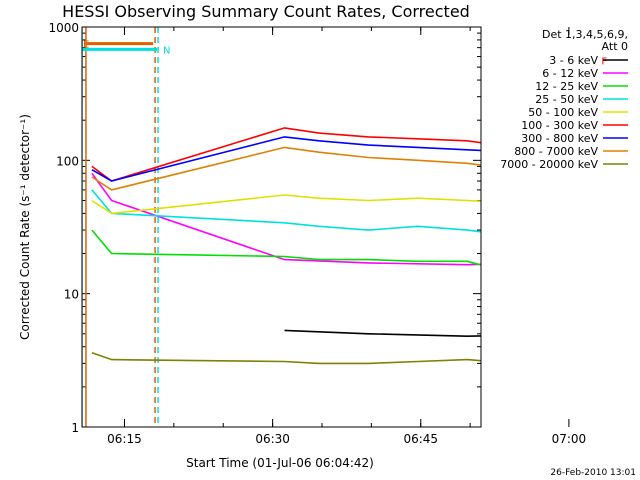 The image size is (640, 480). Describe the element at coordinates (25, 227) in the screenshot. I see `y-axis-label: Corrected Count Rate (s⁻¹ detector⁻¹)` at that location.